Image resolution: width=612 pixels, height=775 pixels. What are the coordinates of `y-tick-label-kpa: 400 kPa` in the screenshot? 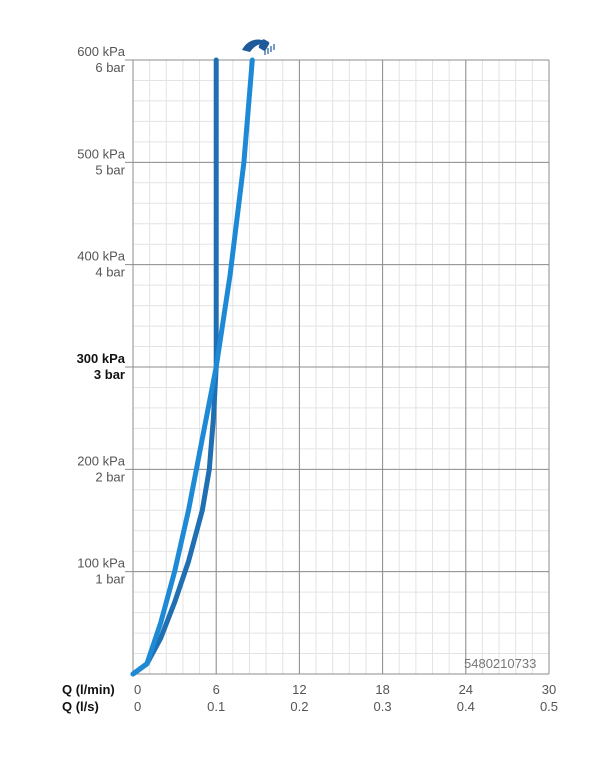 It's located at (101, 256).